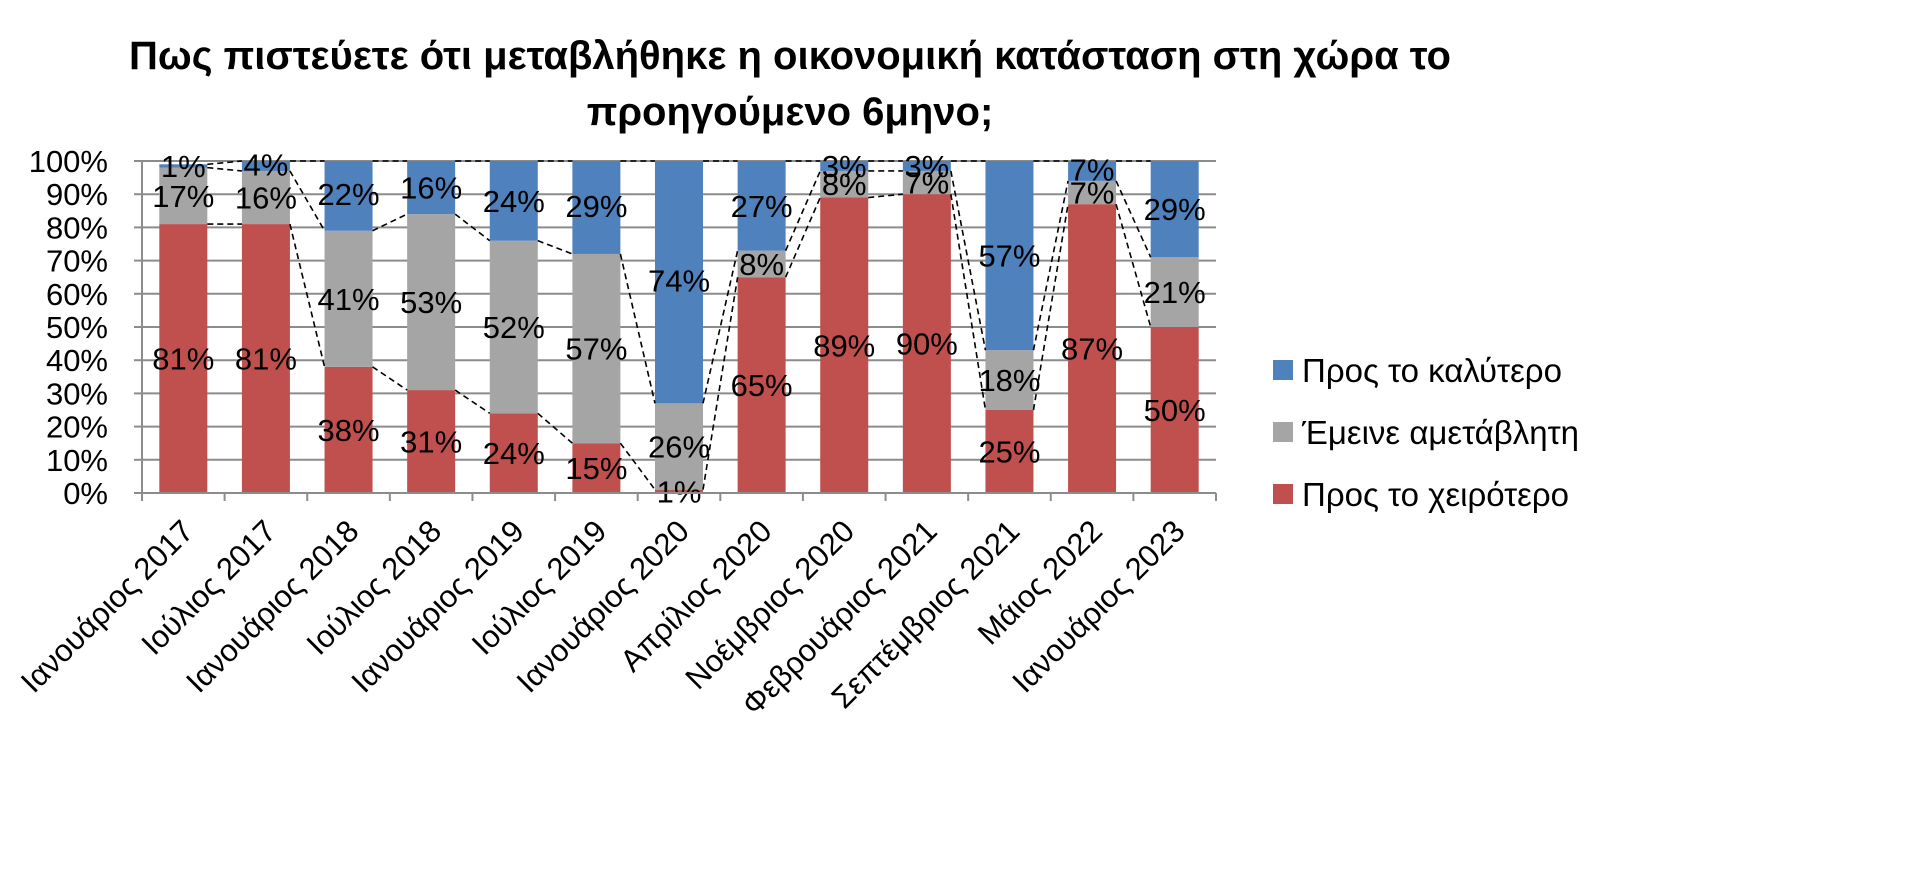 The image size is (1908, 892). What do you see at coordinates (1432, 370) in the screenshot?
I see `legend-label: Προς το καλύτερο` at bounding box center [1432, 370].